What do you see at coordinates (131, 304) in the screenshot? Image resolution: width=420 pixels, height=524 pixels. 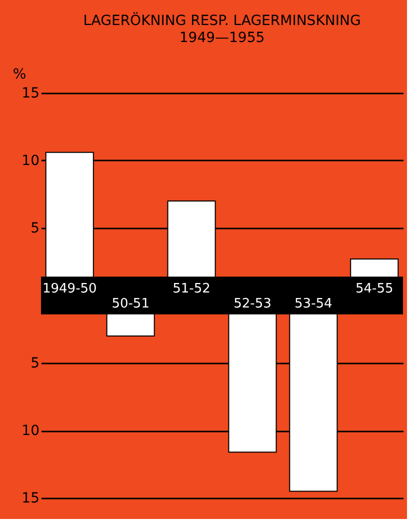 I see `x-tick-label: 50-51` at bounding box center [131, 304].